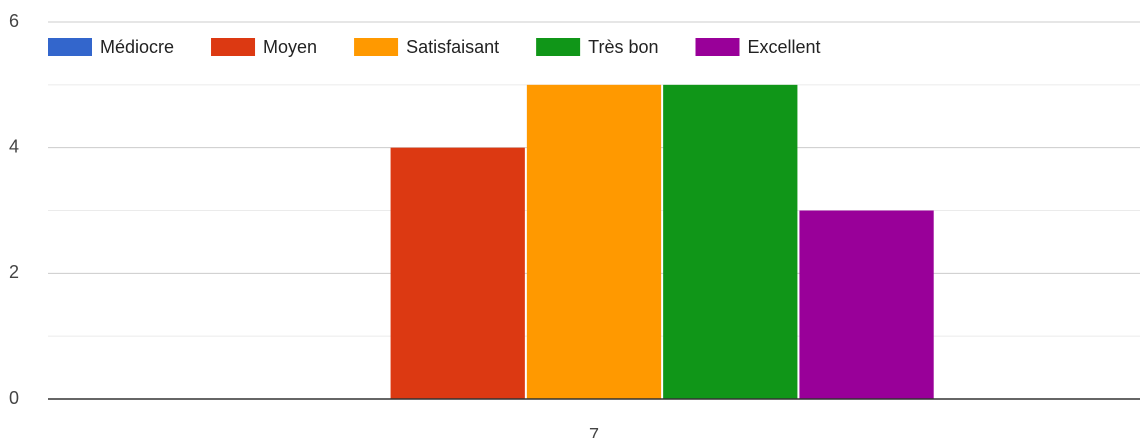 The height and width of the screenshot is (438, 1140). I want to click on x-tick-label: 7, so click(594, 431).